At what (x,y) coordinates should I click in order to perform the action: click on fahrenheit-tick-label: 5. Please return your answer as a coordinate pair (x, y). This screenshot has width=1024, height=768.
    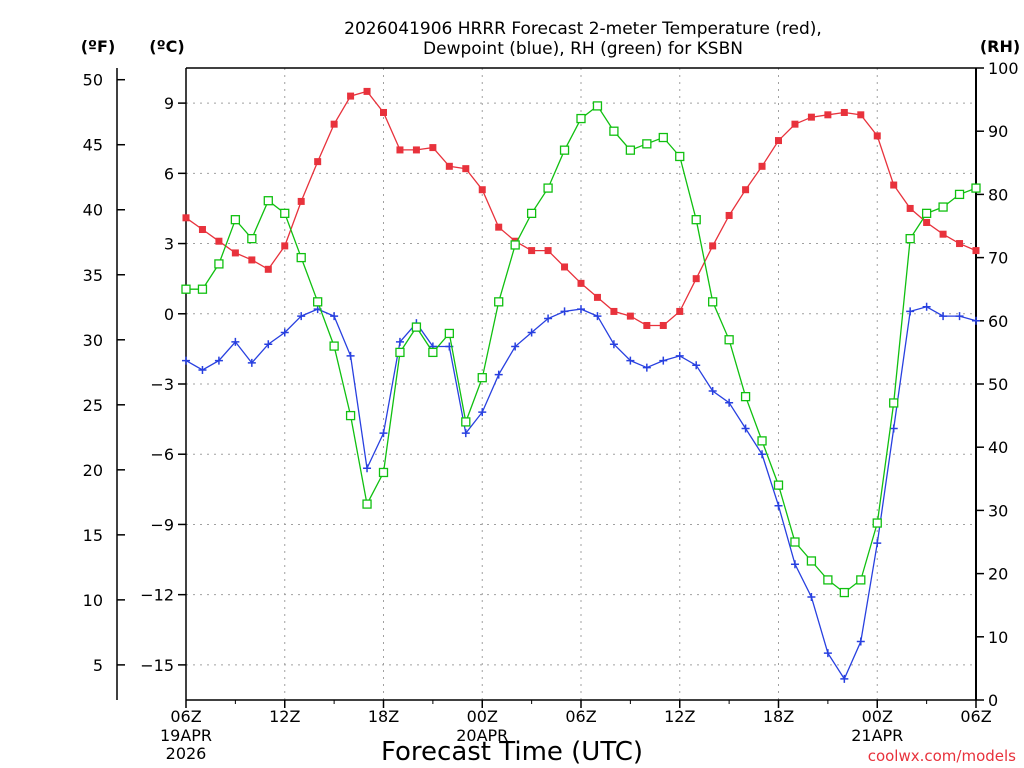
    Looking at the image, I should click on (98, 665).